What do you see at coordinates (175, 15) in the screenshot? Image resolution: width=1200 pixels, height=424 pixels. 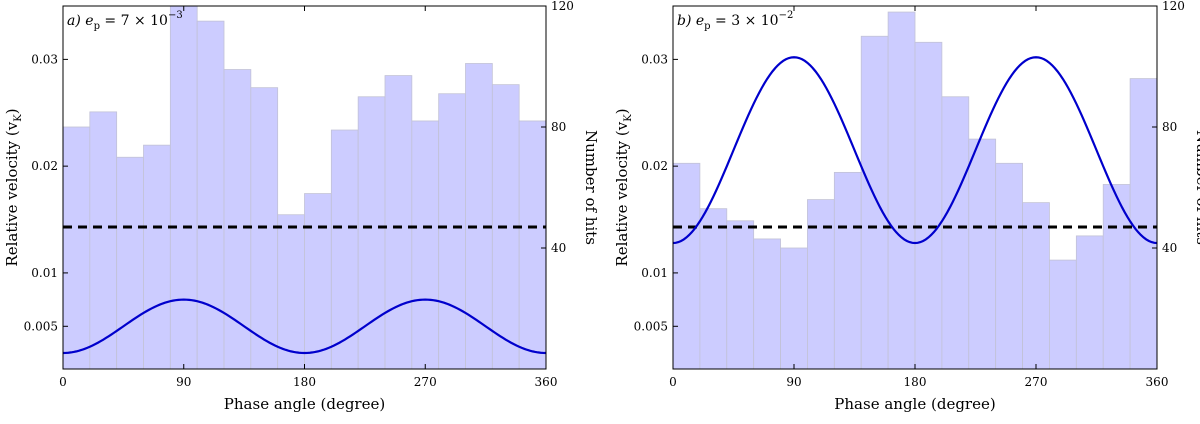 I see `title-exp: −3` at bounding box center [175, 15].